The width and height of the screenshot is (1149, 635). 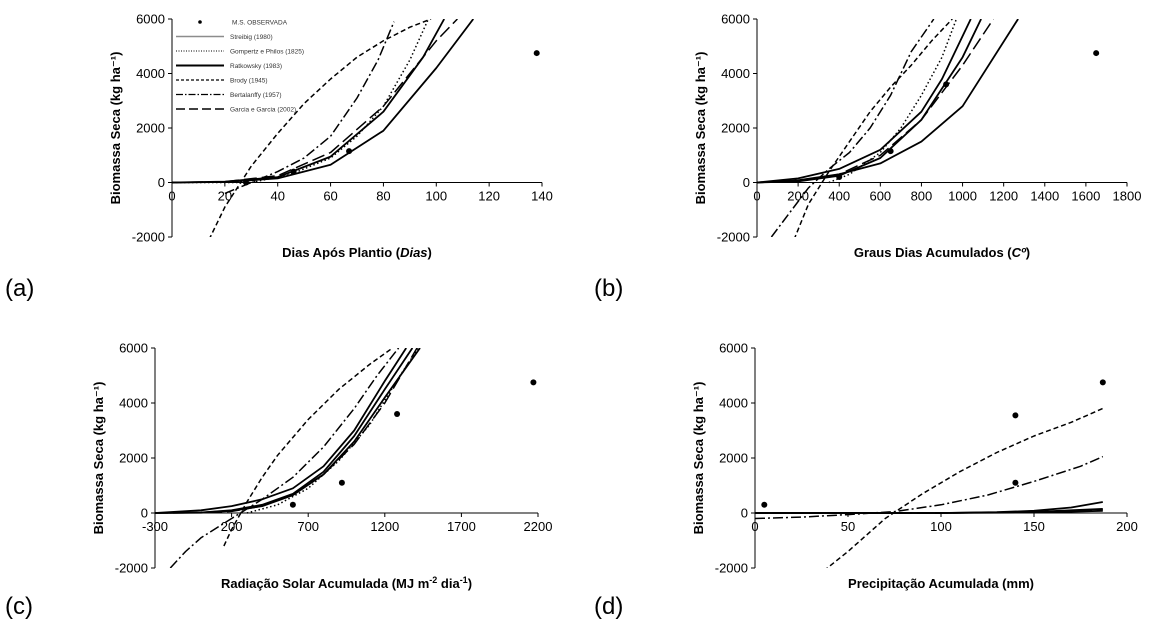 I want to click on x-tick-label: 400, so click(x=839, y=196).